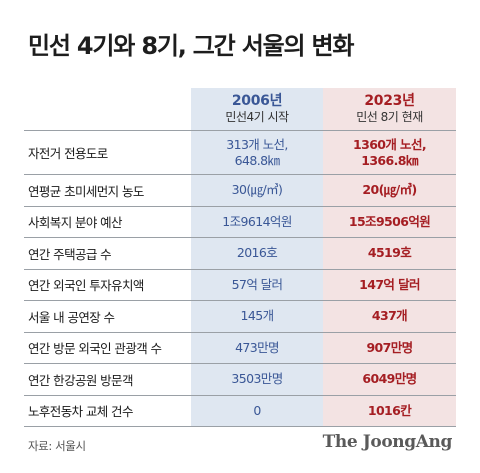  Describe the element at coordinates (80, 412) in the screenshot. I see `row-label: 노후전동차 교체 건수` at that location.